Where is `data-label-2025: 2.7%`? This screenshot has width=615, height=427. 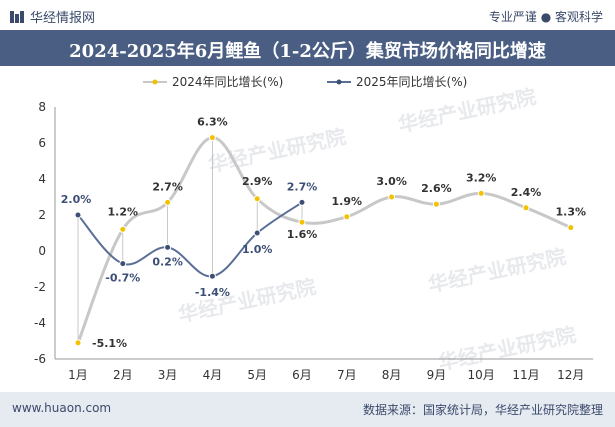 data-label-2025: 2.7% is located at coordinates (302, 186).